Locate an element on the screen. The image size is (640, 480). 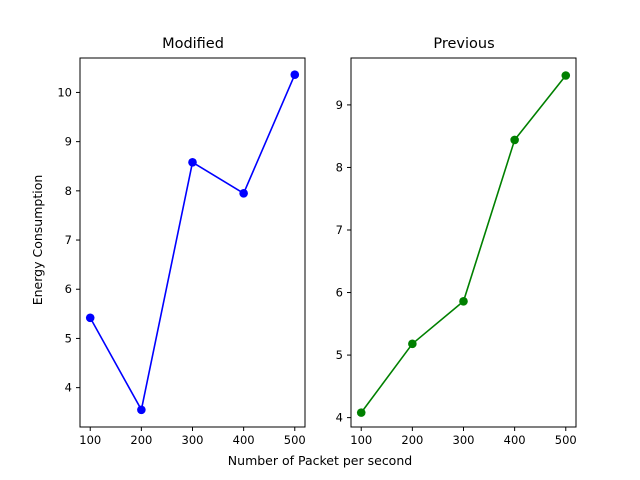
y-tick-label-modified: 8 is located at coordinates (68, 191).